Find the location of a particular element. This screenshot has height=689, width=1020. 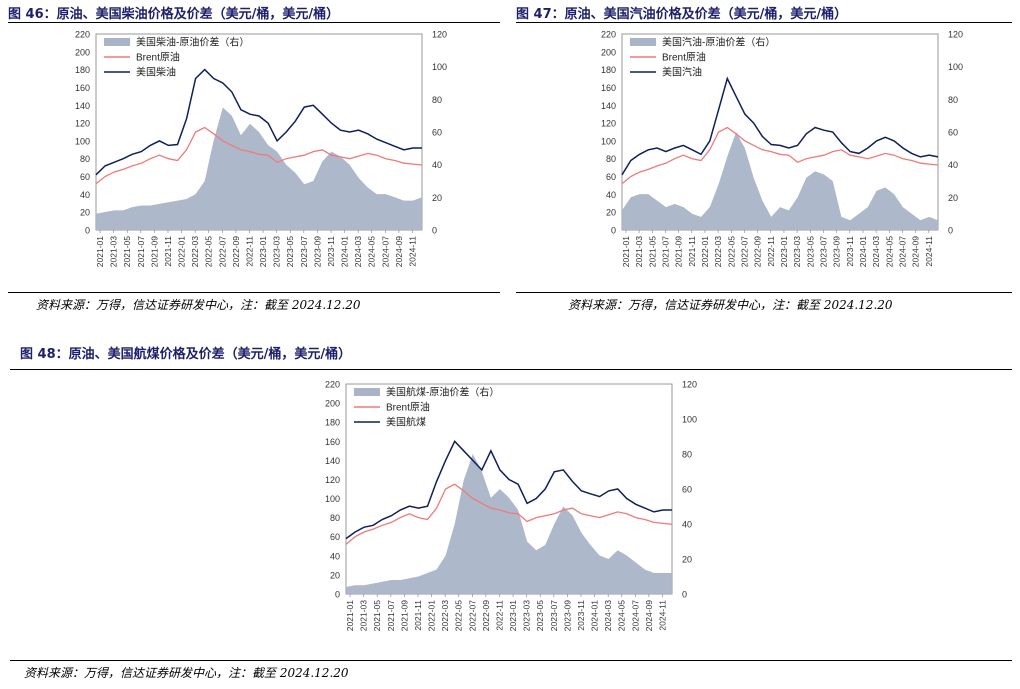

legend-label: 美国航煤 is located at coordinates (406, 422).